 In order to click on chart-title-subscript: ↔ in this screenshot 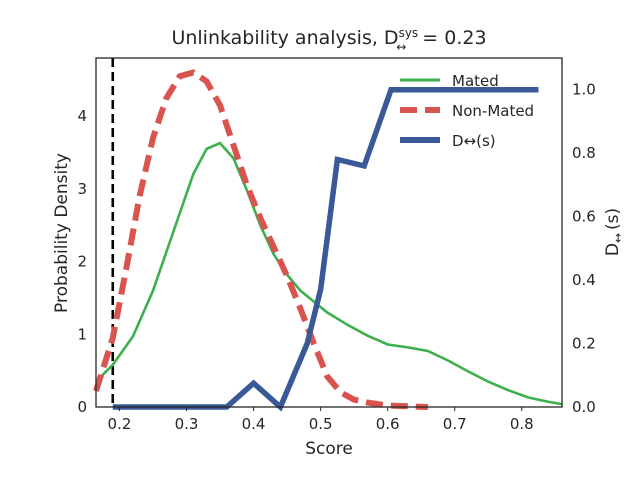, I will do `click(401, 47)`.